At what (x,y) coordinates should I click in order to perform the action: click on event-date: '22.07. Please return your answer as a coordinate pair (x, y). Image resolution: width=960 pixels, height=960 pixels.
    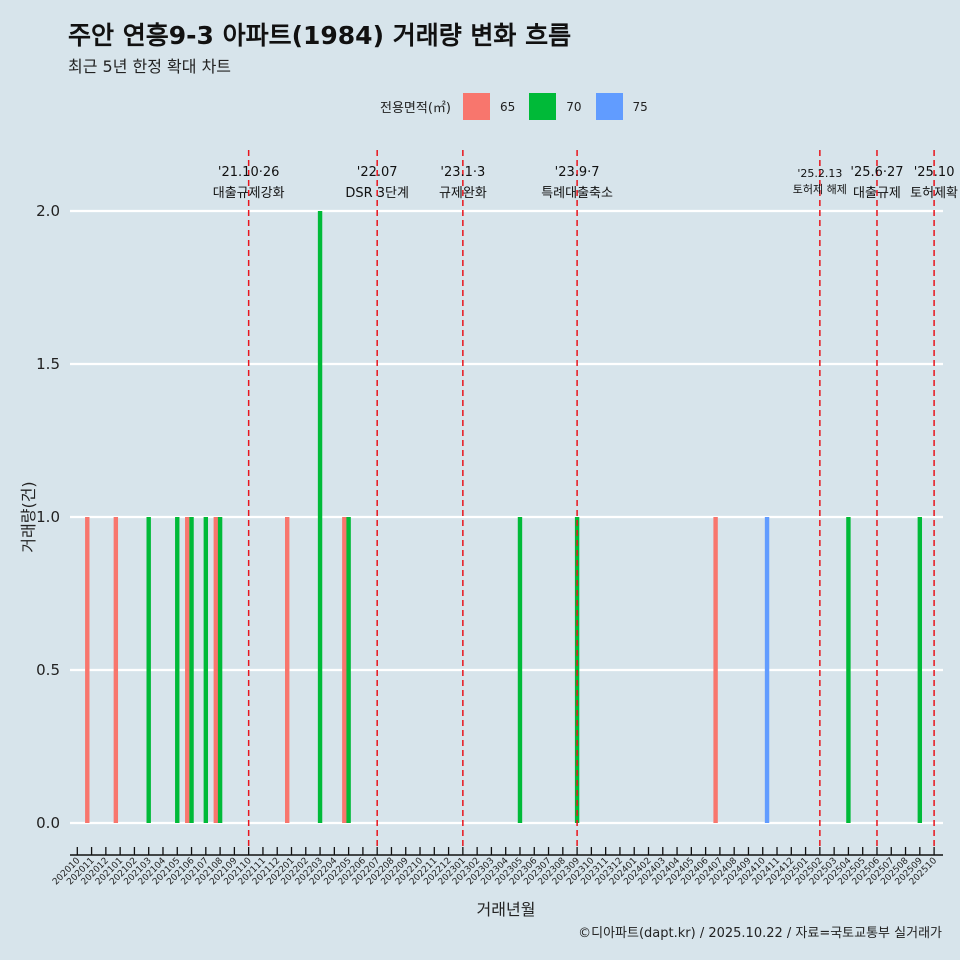
    Looking at the image, I should click on (377, 172).